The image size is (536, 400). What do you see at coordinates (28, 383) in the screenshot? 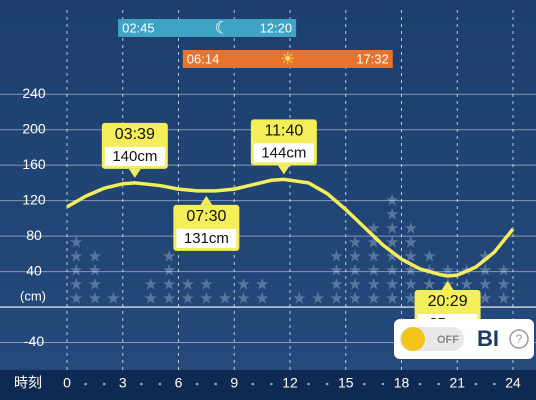
I see `x-axis-label: 時刻` at bounding box center [28, 383].